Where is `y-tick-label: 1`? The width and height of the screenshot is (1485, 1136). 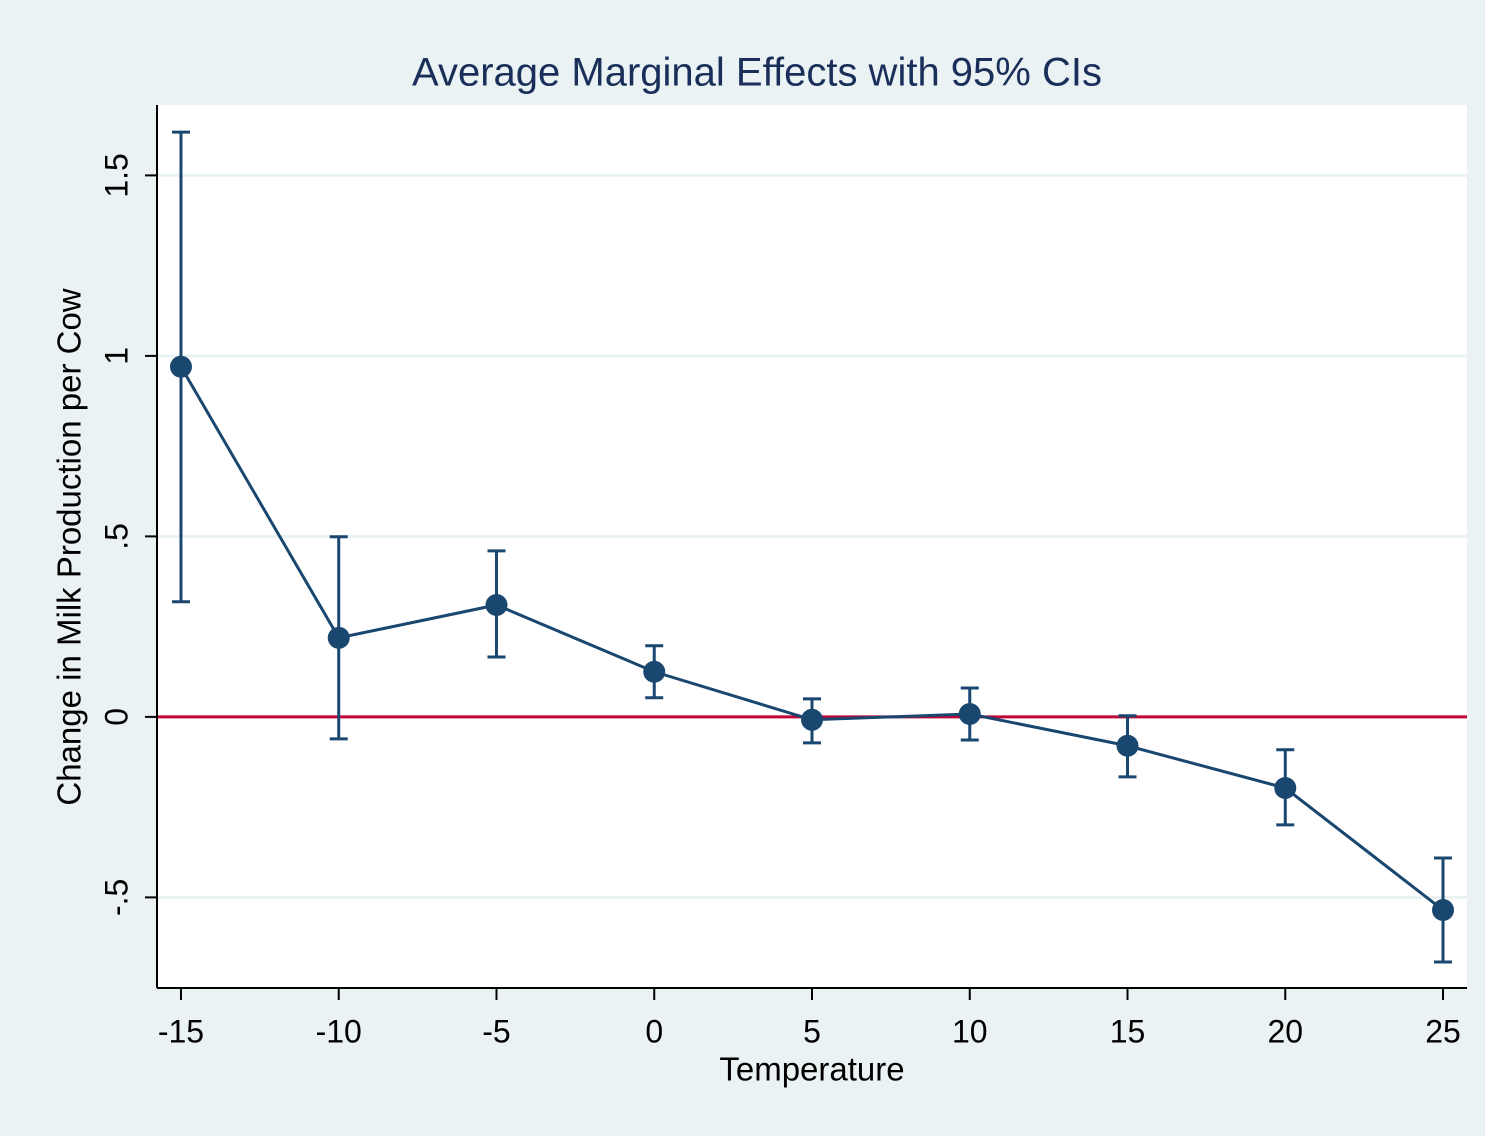
y-tick-label: 1 is located at coordinates (116, 356).